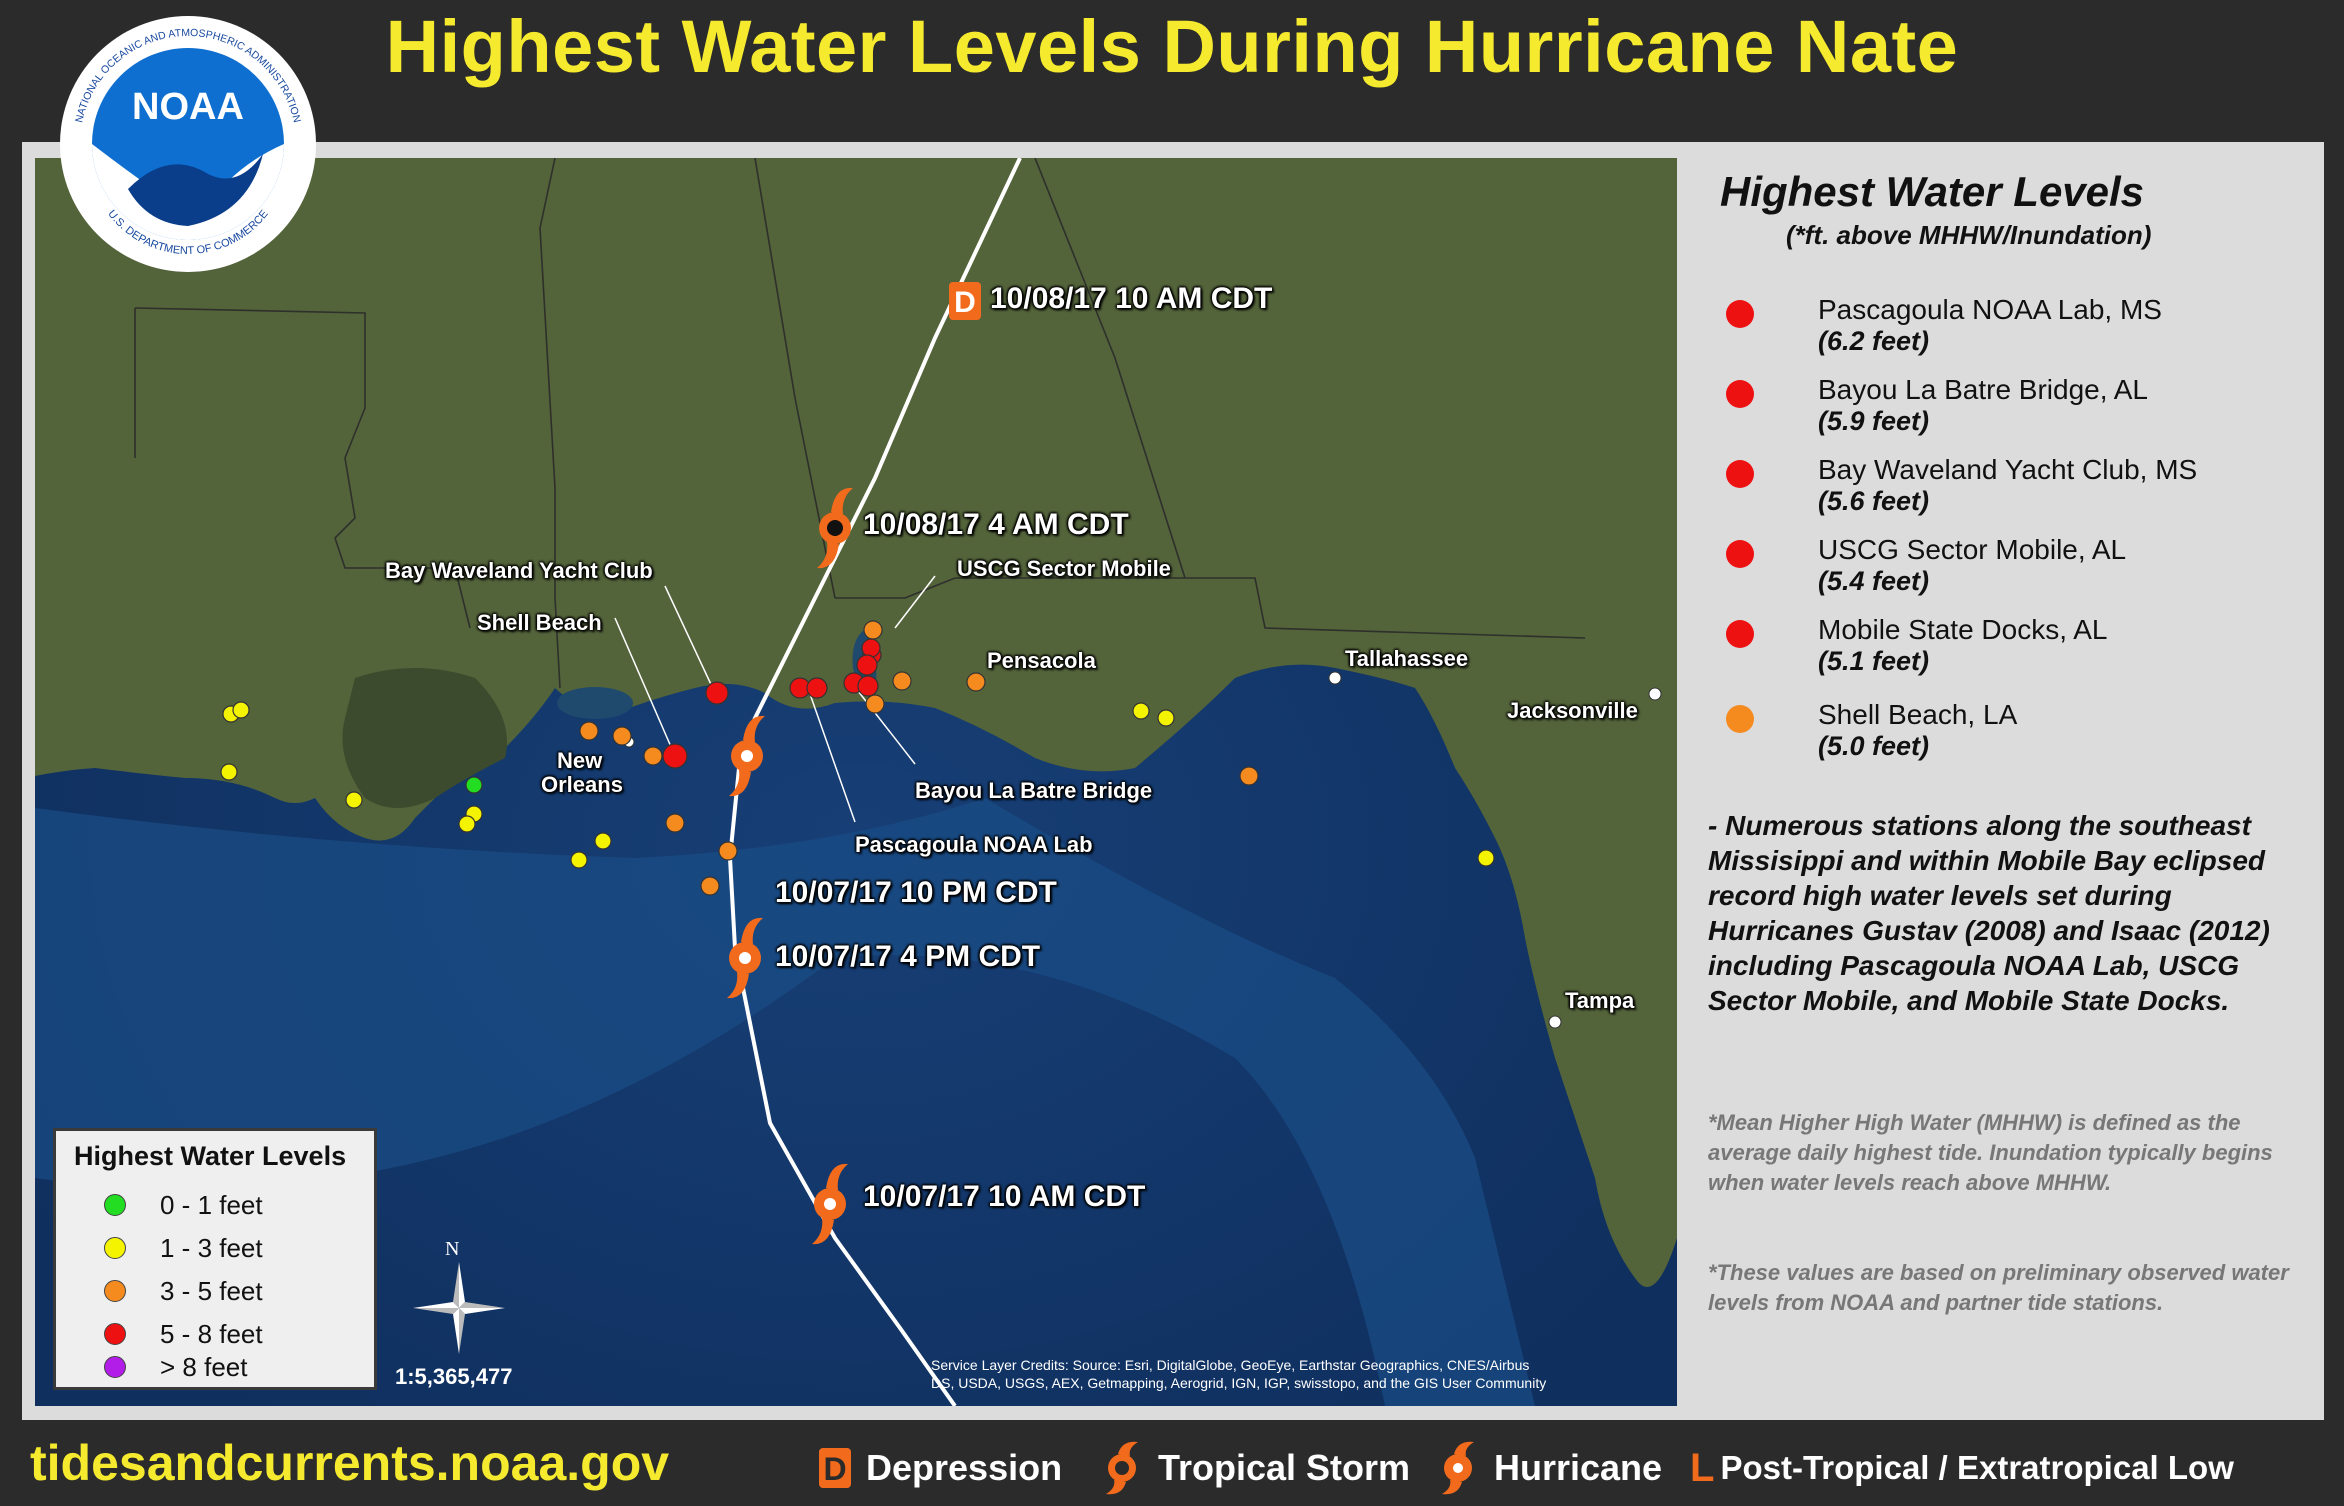  What do you see at coordinates (1600, 1000) in the screenshot?
I see `label-tampa: Tampa` at bounding box center [1600, 1000].